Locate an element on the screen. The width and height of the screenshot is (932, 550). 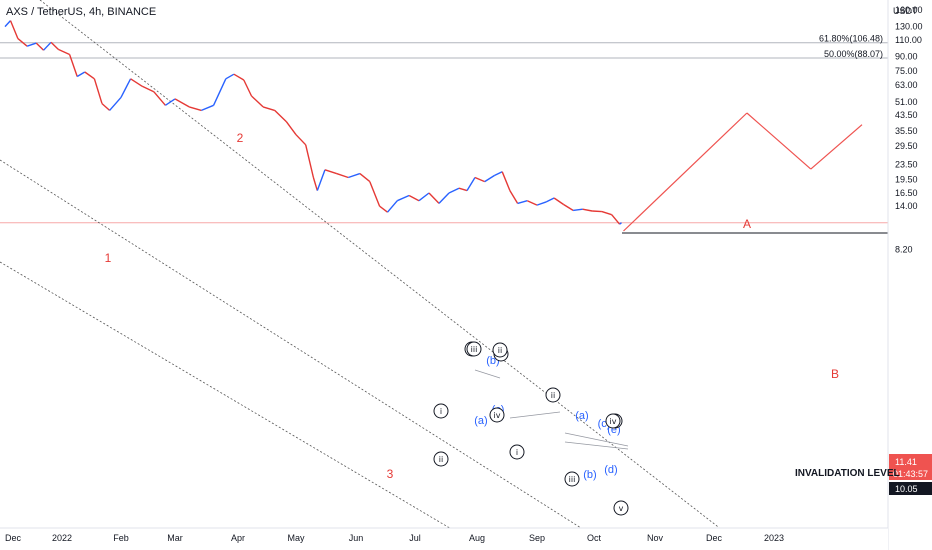
y-tick-label-0: 160.00 is located at coordinates (909, 10).